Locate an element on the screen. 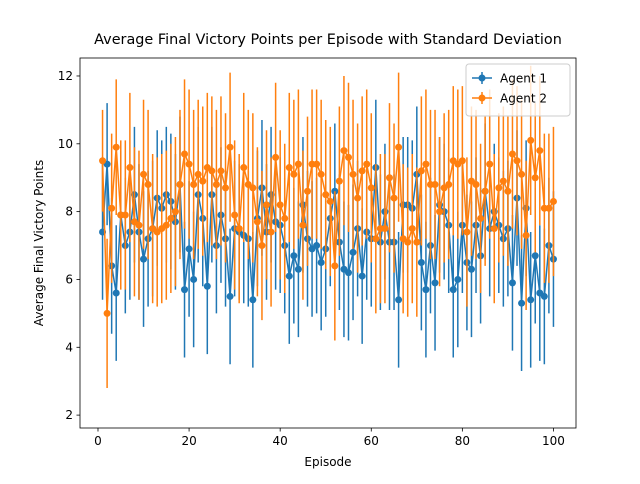  y-axis-label: Average Final Victory Points is located at coordinates (39, 243).